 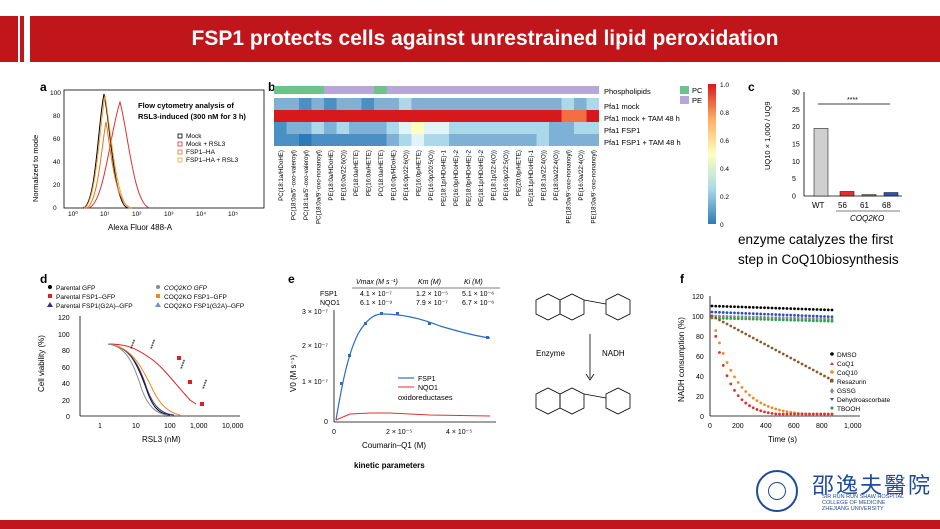 I want to click on e-legend-note: oxidoreductases, so click(x=425, y=397).